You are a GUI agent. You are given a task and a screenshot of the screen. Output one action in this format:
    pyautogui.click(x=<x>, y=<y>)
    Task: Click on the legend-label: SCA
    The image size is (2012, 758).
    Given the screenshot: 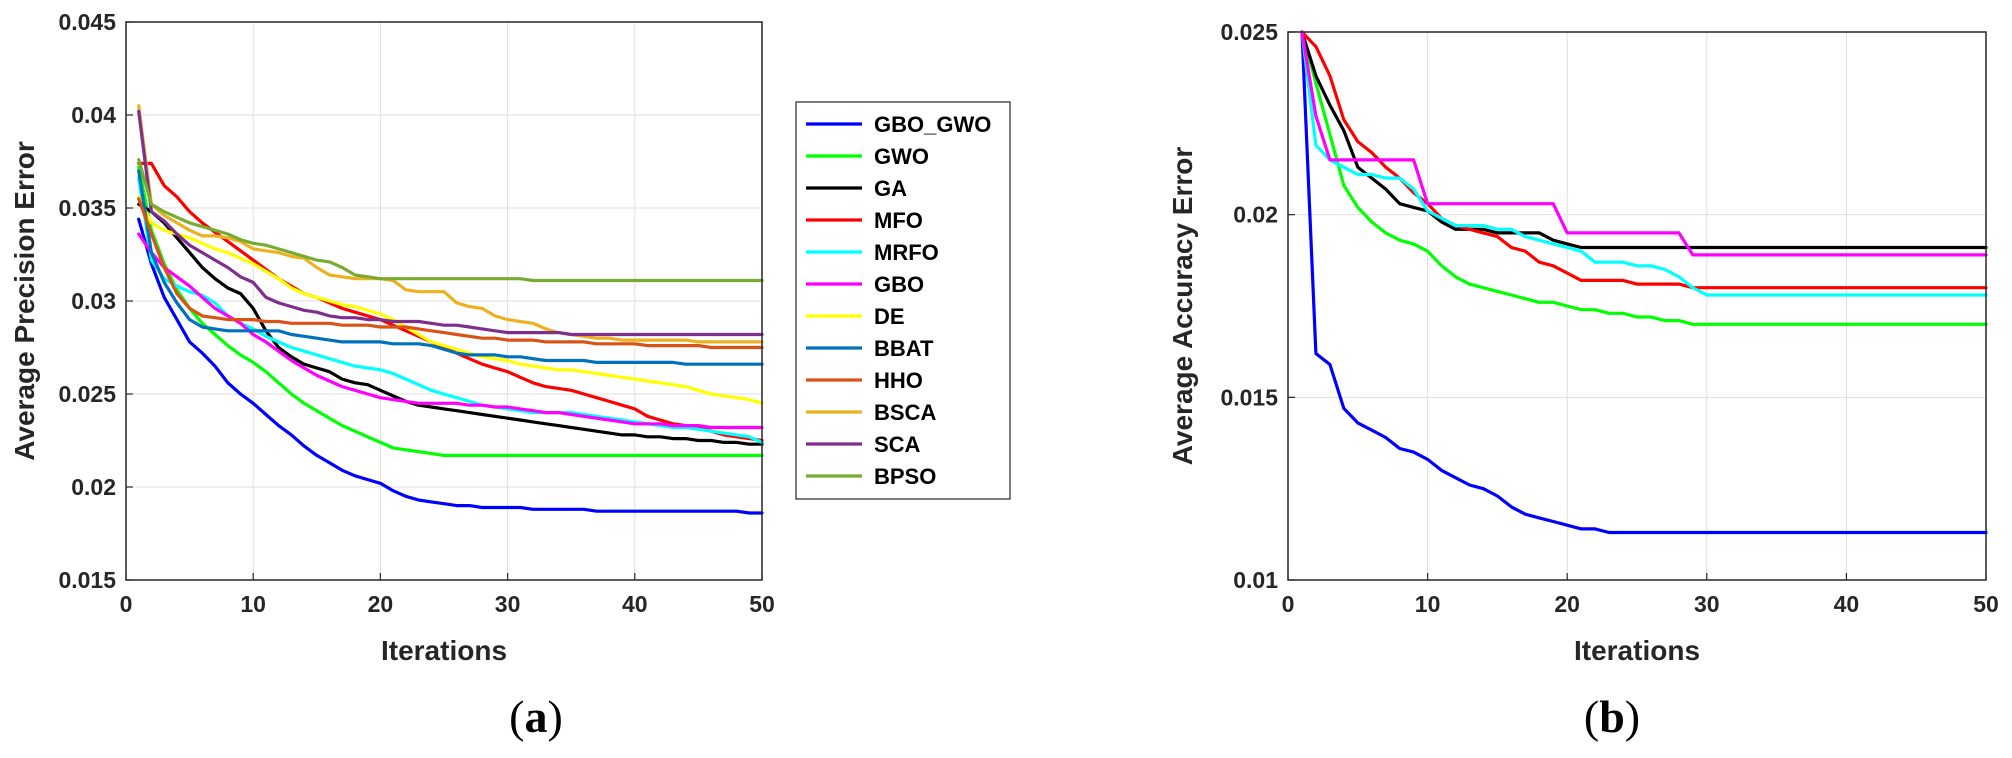 What is the action you would take?
    pyautogui.click(x=897, y=444)
    